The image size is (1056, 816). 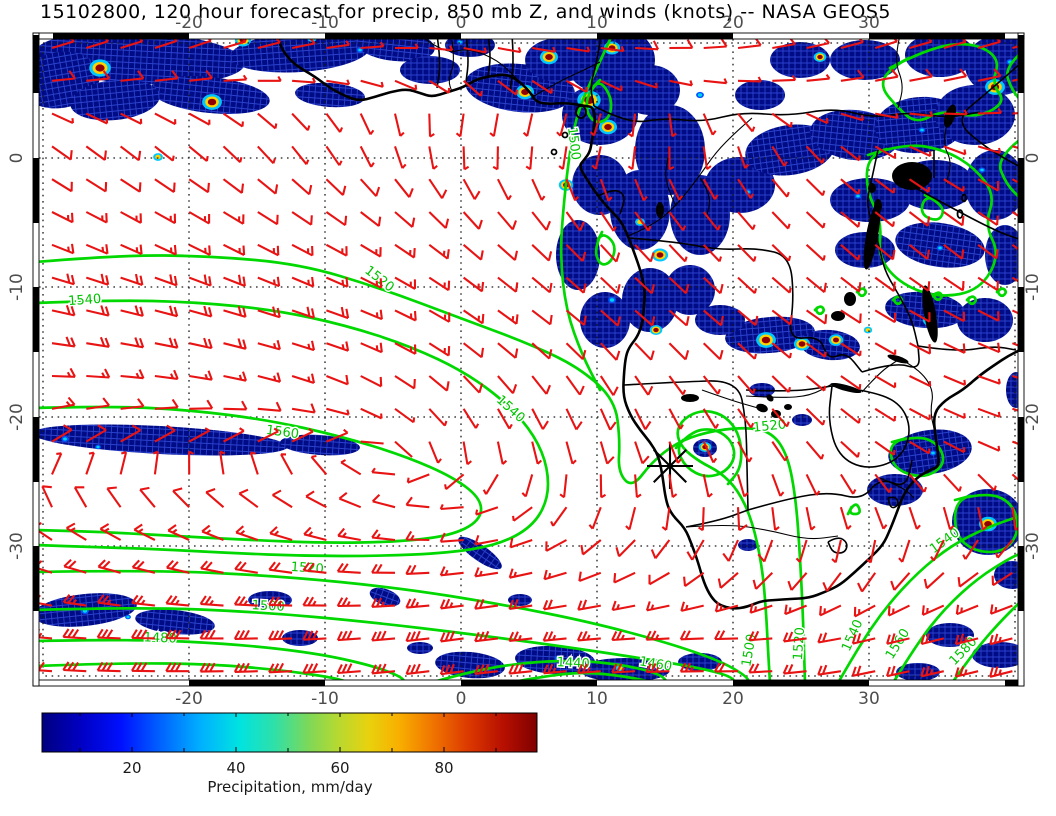 I want to click on country-border, so click(x=717, y=518).